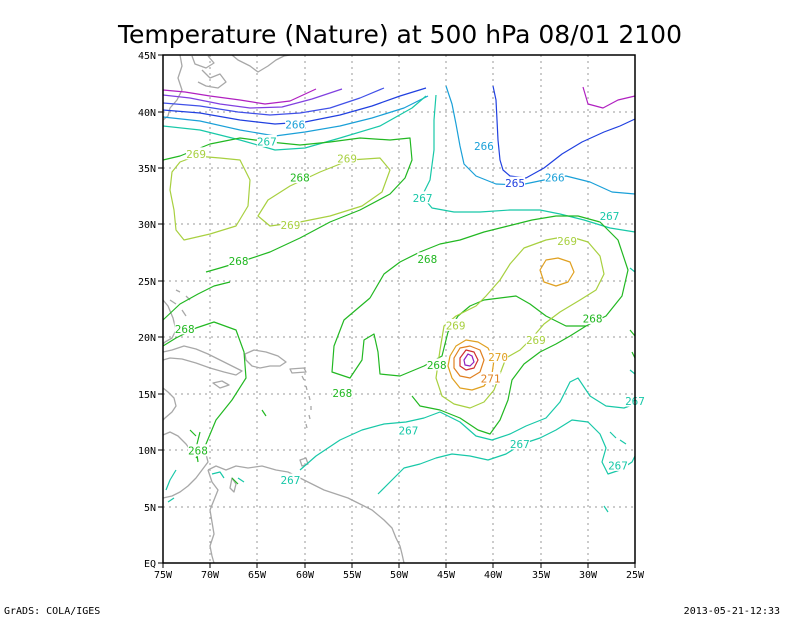  I want to click on y-tick-label: 45N, so click(147, 56).